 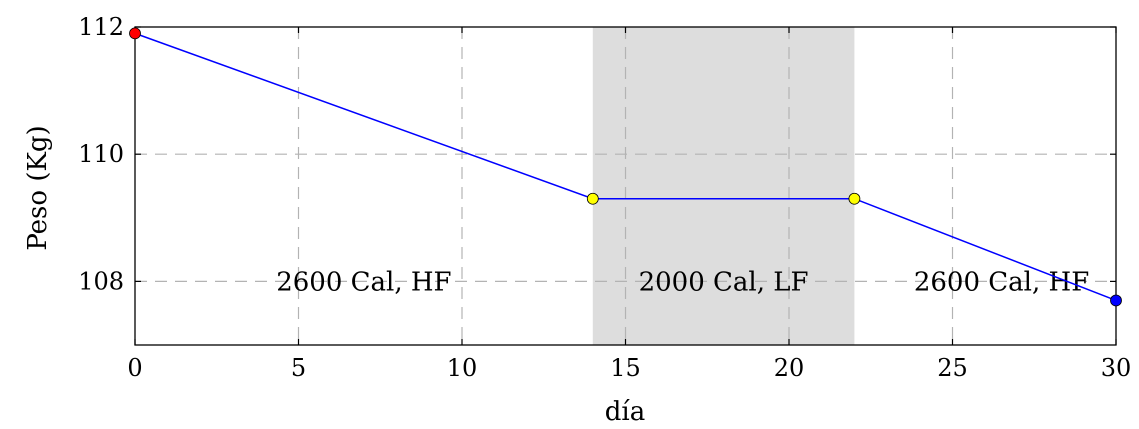 I want to click on y-axis-label: Peso (Kg), so click(x=38, y=187).